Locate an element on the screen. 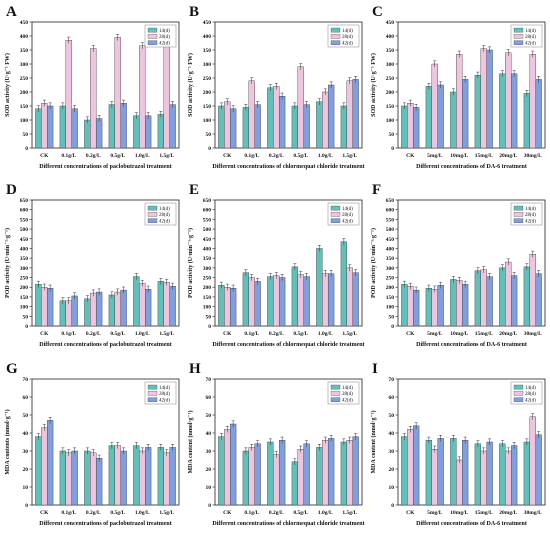 Image resolution: width=550 pixels, height=535 pixels. panel-letter: D is located at coordinates (11, 190).